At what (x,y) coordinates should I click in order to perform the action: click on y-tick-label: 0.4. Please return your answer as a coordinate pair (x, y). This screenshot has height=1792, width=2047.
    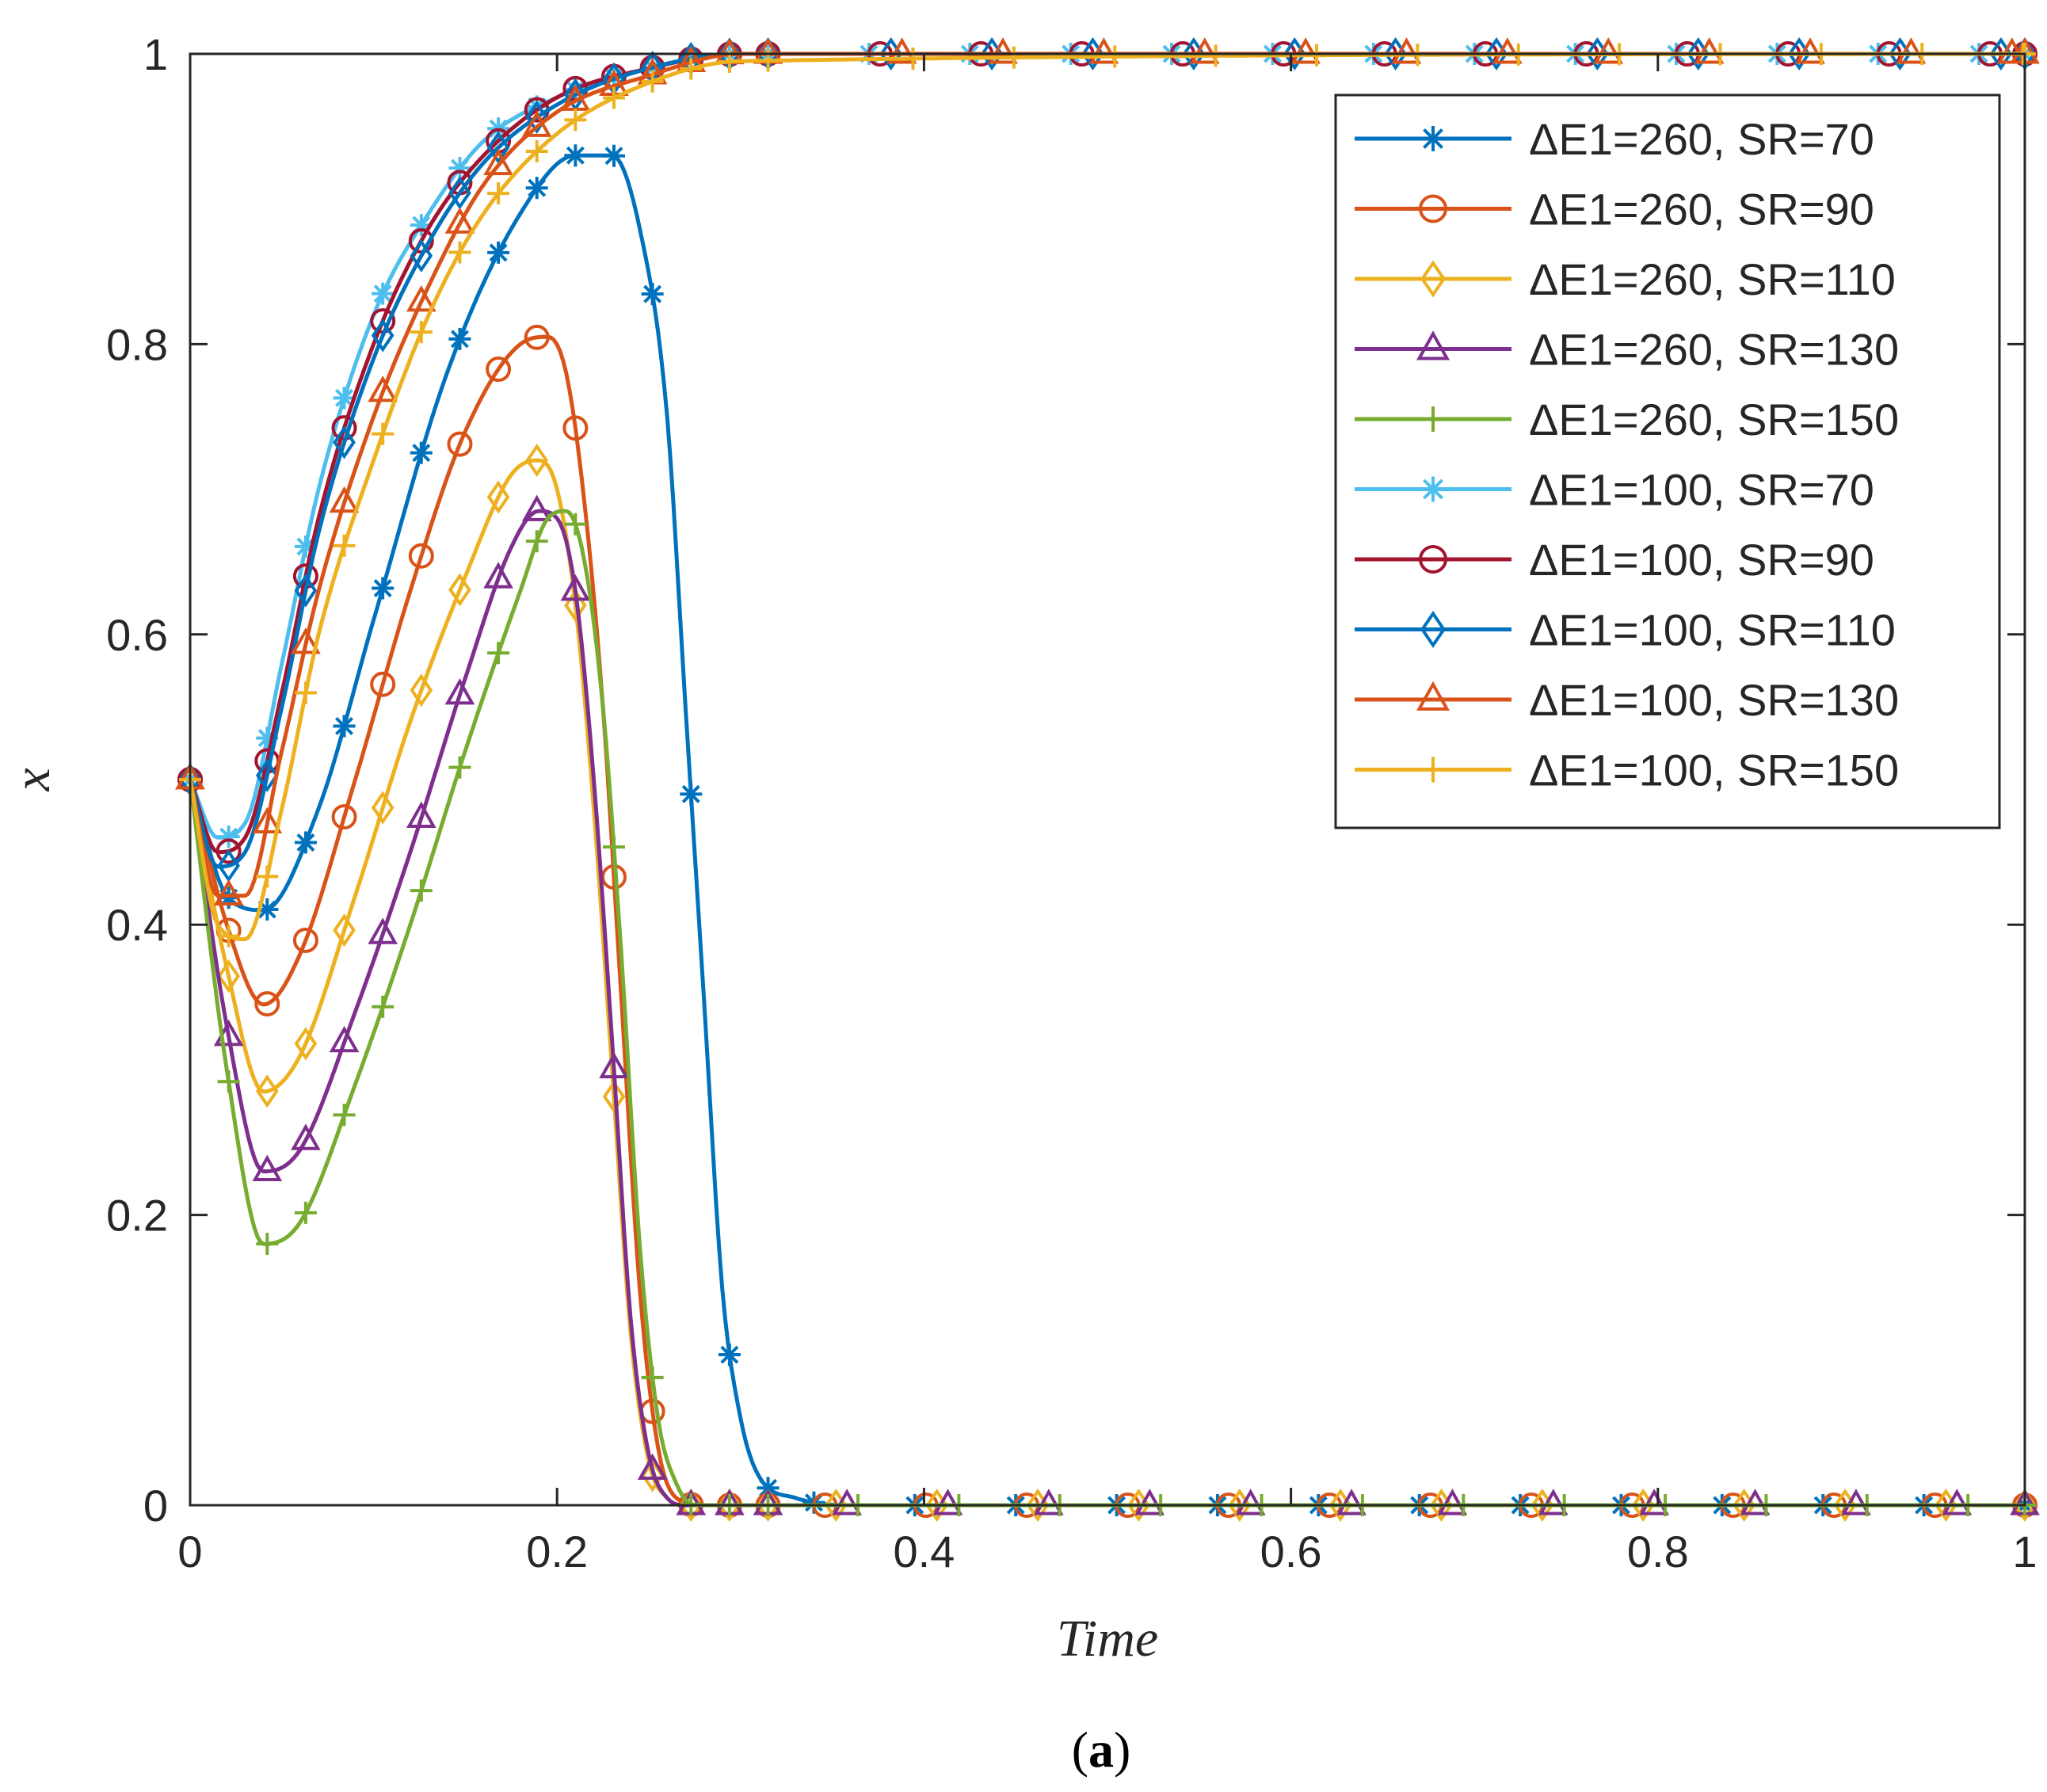
    Looking at the image, I should click on (137, 925).